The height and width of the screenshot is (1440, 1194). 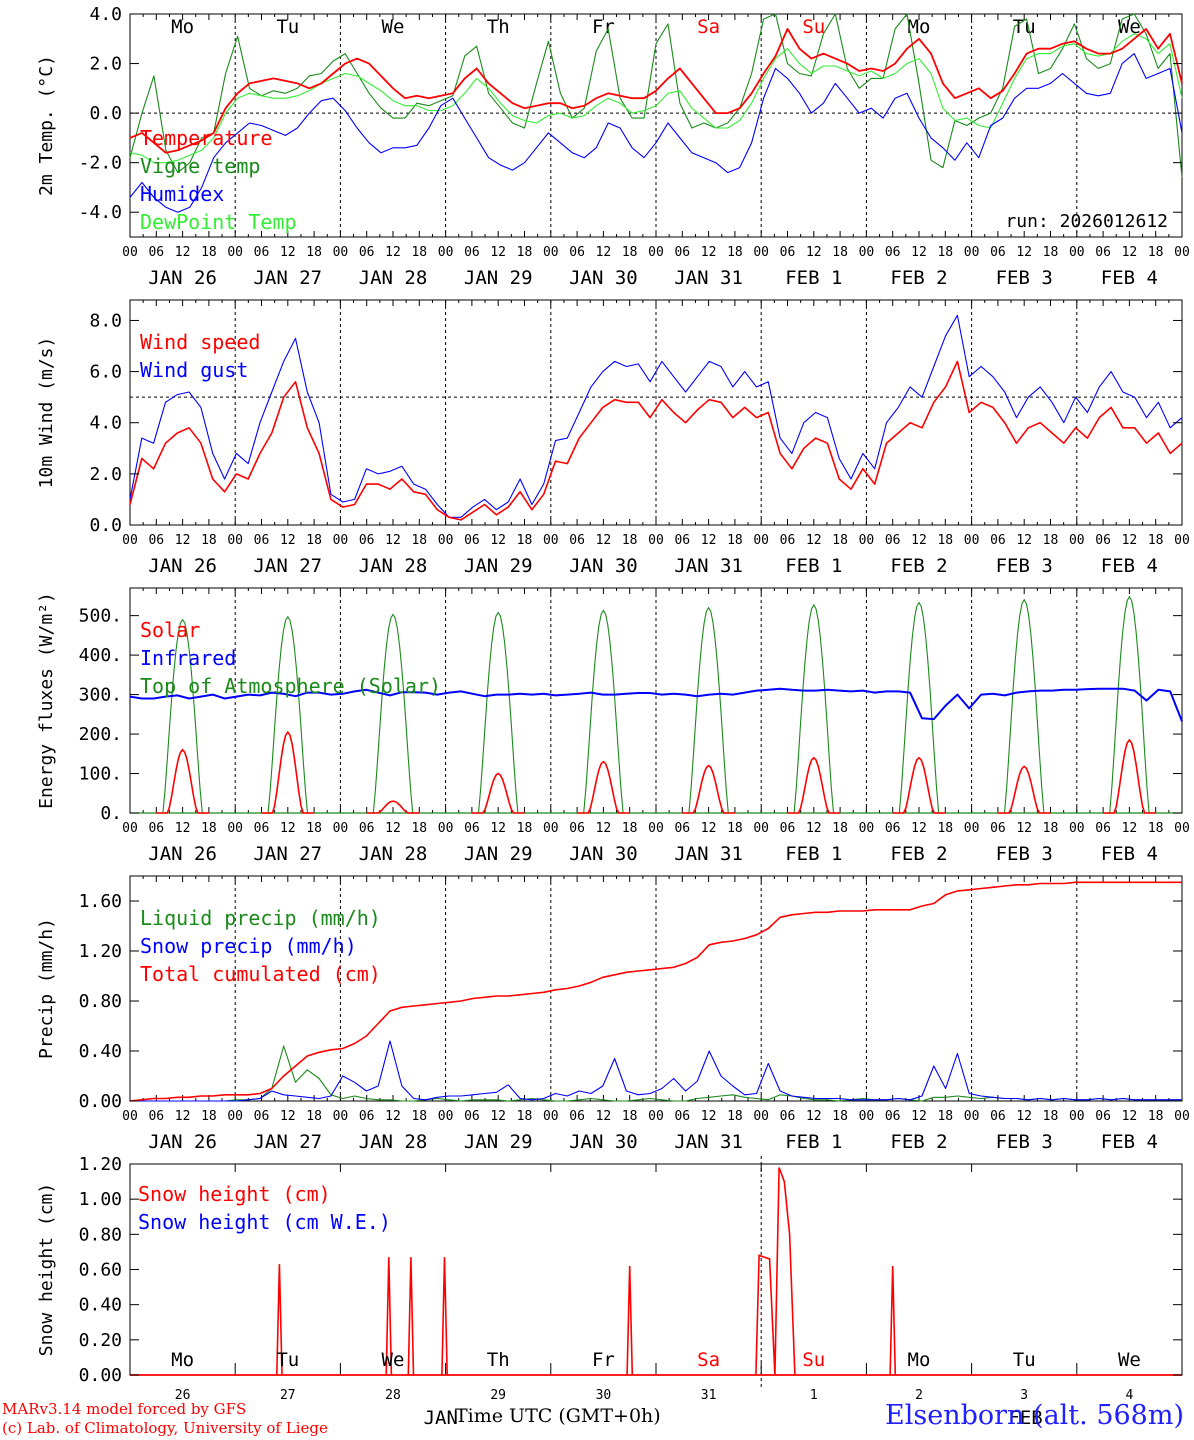 I want to click on energy-date-label: JAN 28, so click(x=393, y=854).